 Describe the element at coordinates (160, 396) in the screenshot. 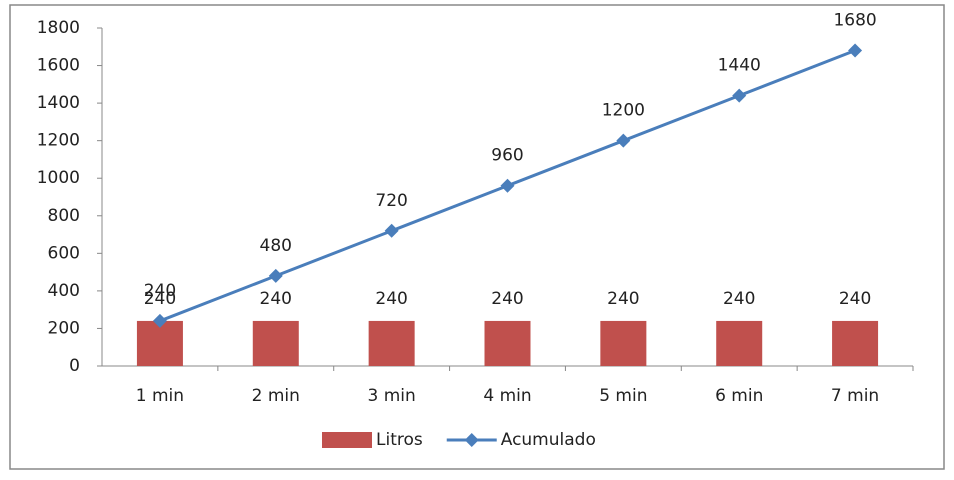

I see `x-tick-label: 1 min` at that location.